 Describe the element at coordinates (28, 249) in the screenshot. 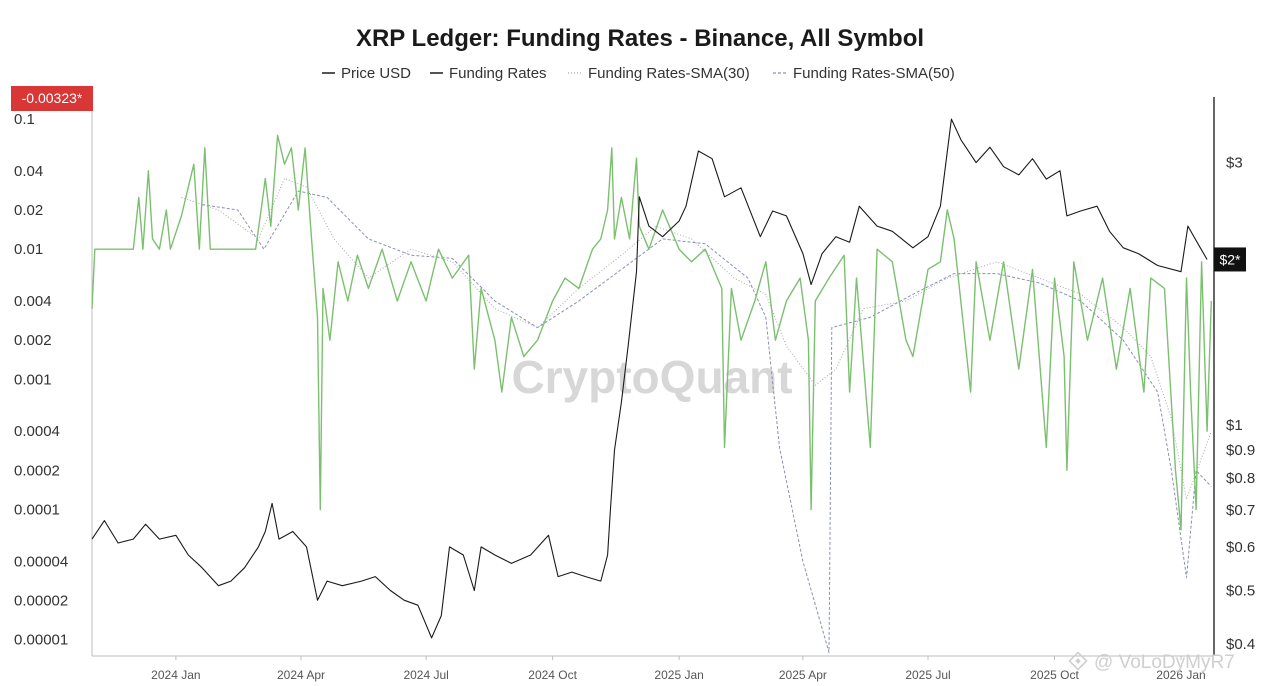

I see `left-tick-label: 0.01` at that location.